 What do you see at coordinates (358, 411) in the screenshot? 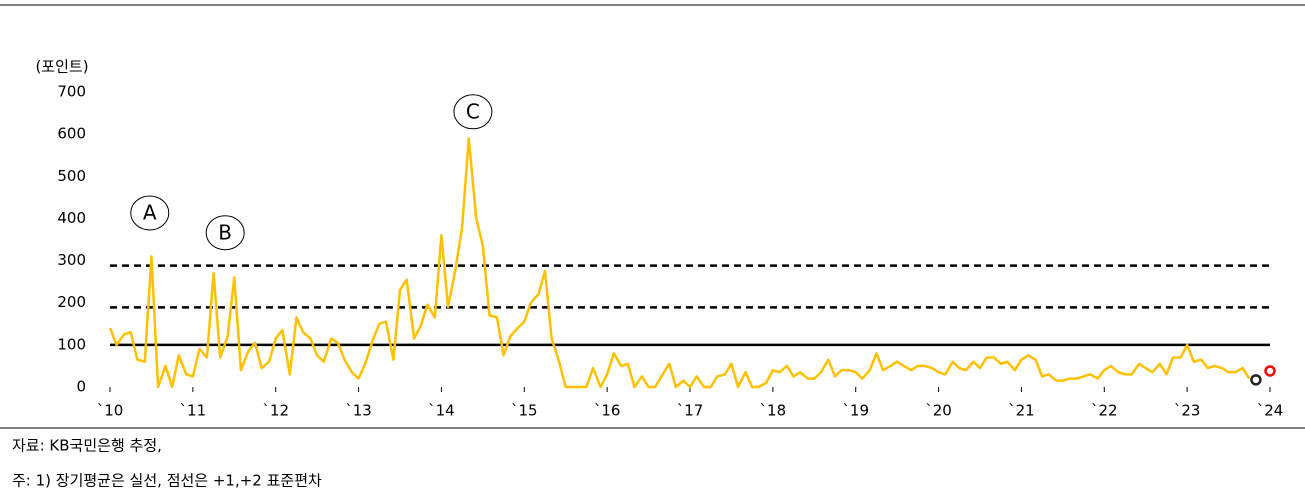
I see `x-tick-label: `13` at bounding box center [358, 411].